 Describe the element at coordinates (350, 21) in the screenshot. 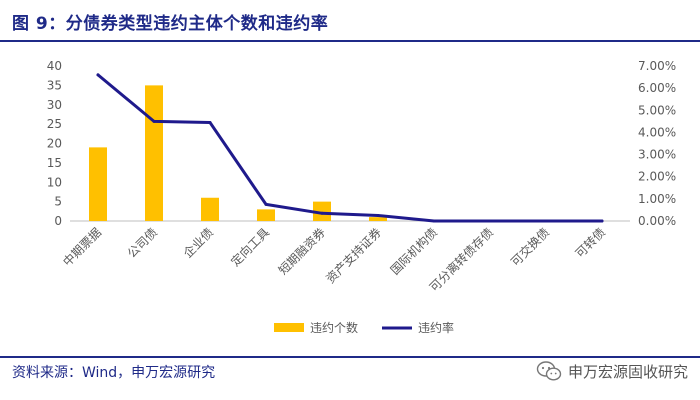

I see `chart-header: 图 9：分债券类型违约主体个数和违约率` at that location.